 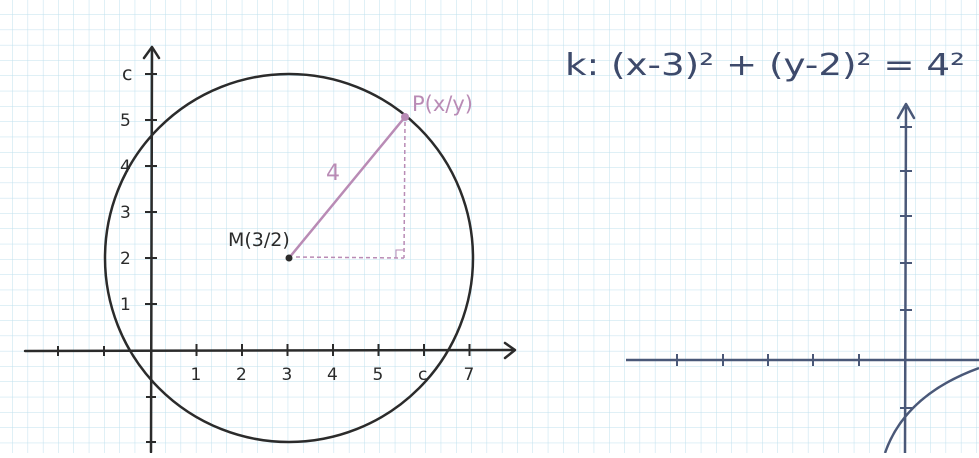 What do you see at coordinates (442, 104) in the screenshot?
I see `point-p-label: P(x/y)` at bounding box center [442, 104].